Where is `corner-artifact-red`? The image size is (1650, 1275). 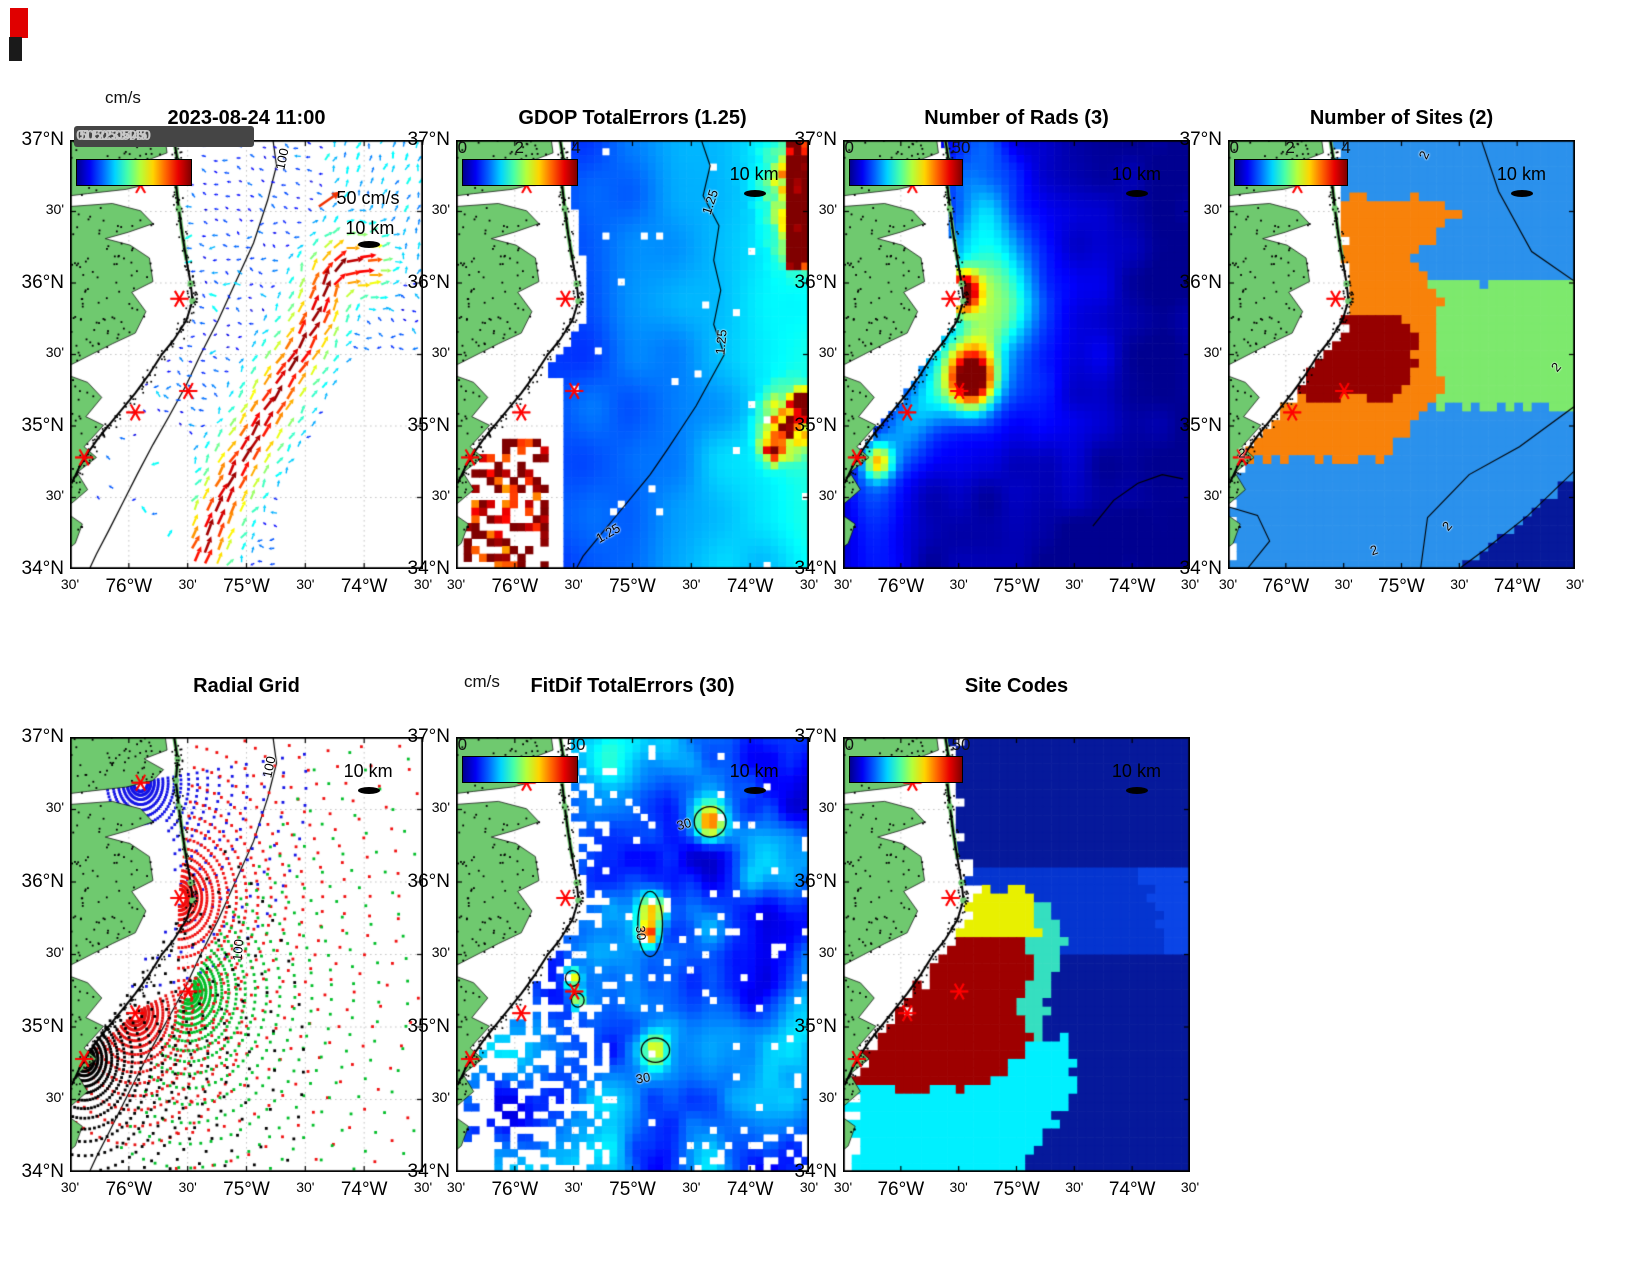 corner-artifact-red is located at coordinates (19, 23).